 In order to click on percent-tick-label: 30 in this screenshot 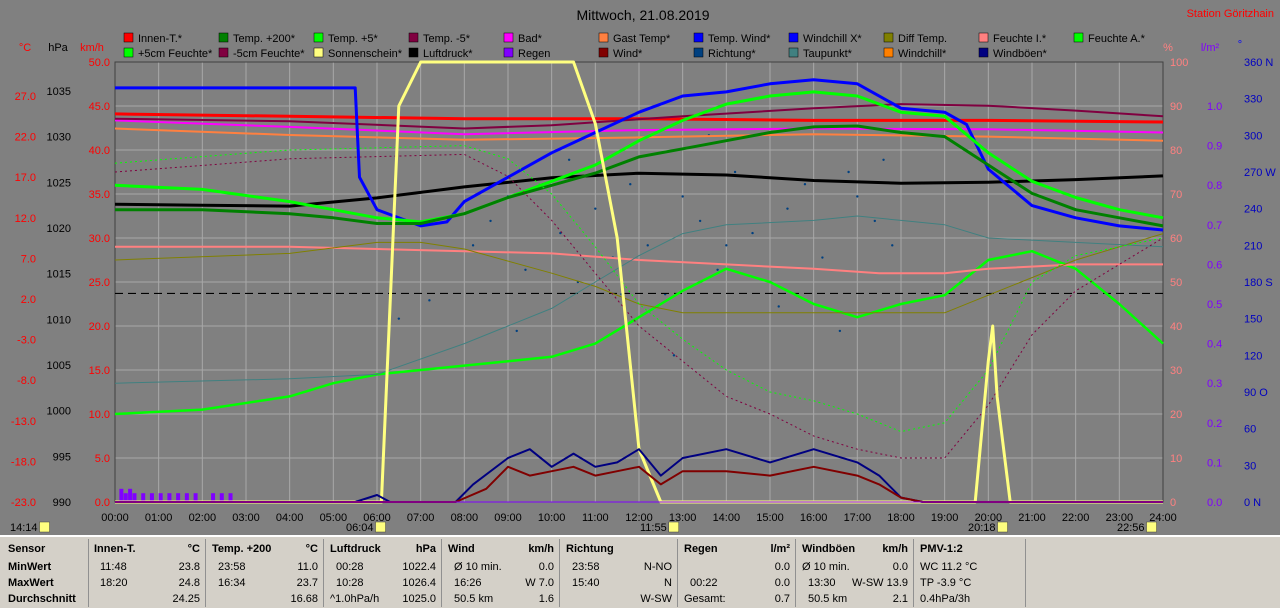, I will do `click(1176, 371)`.